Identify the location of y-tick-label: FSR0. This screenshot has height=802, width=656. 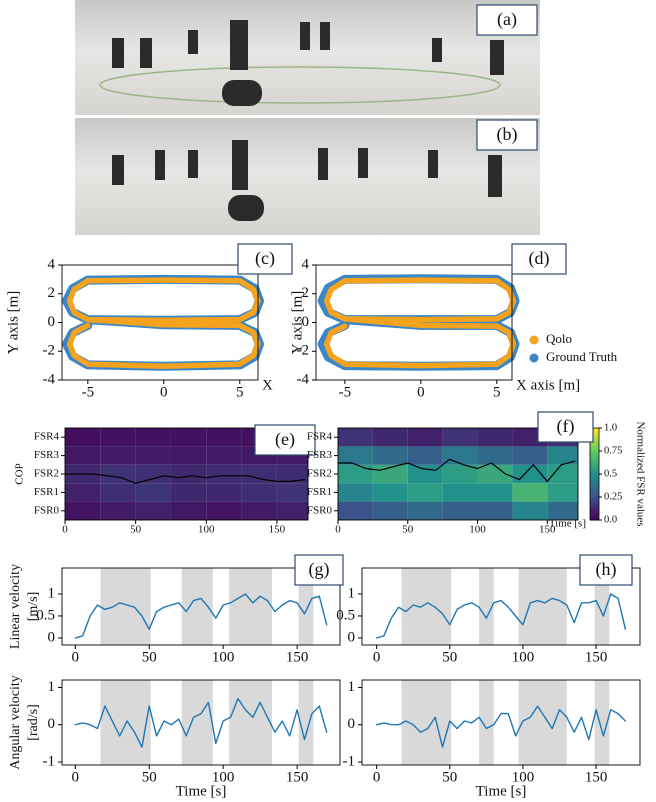
(47, 510).